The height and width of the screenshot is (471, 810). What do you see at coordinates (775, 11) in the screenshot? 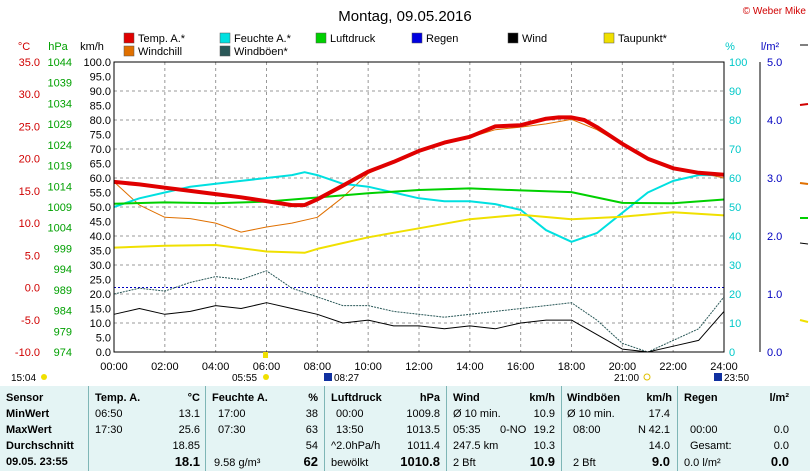
I see `credit-label: © Weber Mike` at bounding box center [775, 11].